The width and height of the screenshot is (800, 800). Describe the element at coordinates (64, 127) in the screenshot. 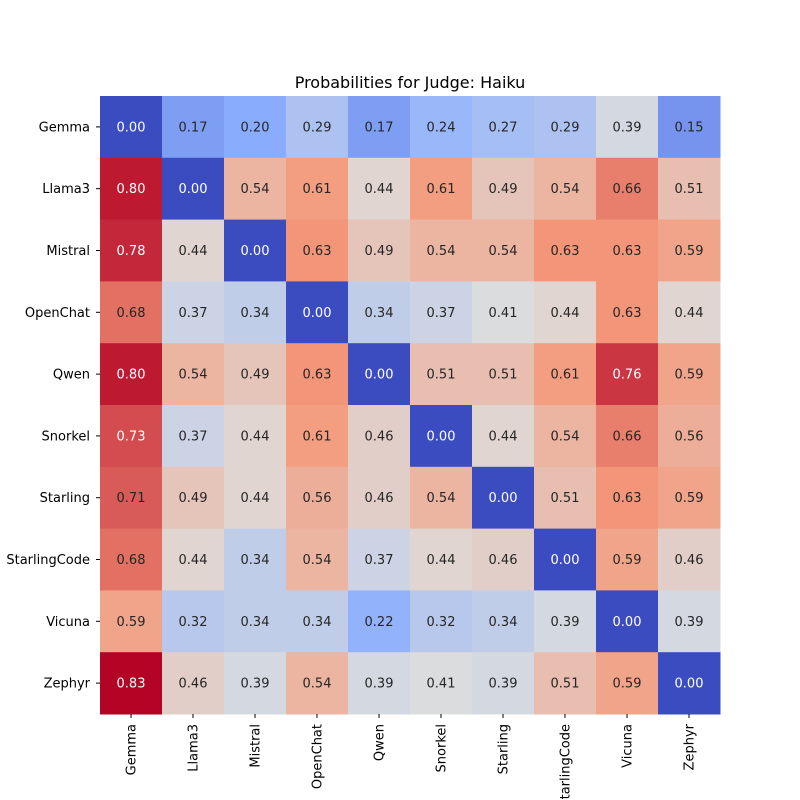

I see `row-tick-label: Gemma` at that location.